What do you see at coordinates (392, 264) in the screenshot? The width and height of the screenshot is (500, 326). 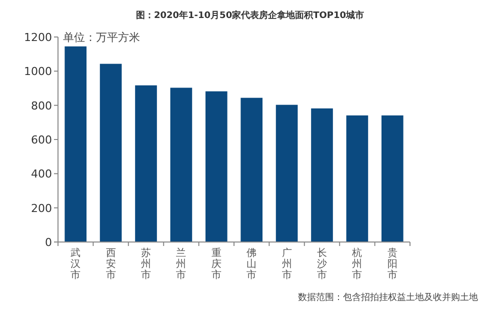 I see `x-tick-label: 贵阳市` at bounding box center [392, 264].